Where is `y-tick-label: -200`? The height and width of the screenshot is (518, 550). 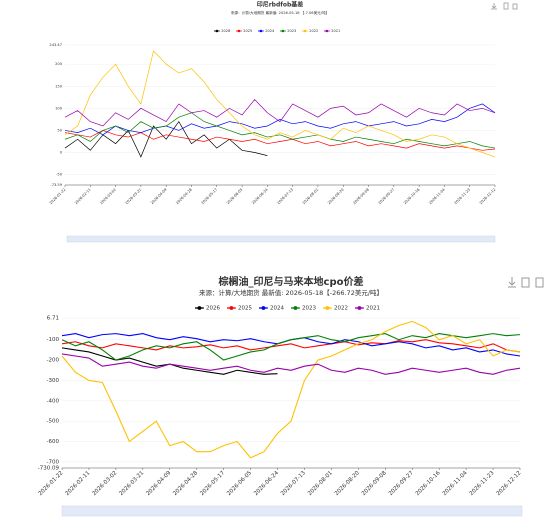 y-tick-label: -200 is located at coordinates (53, 361).